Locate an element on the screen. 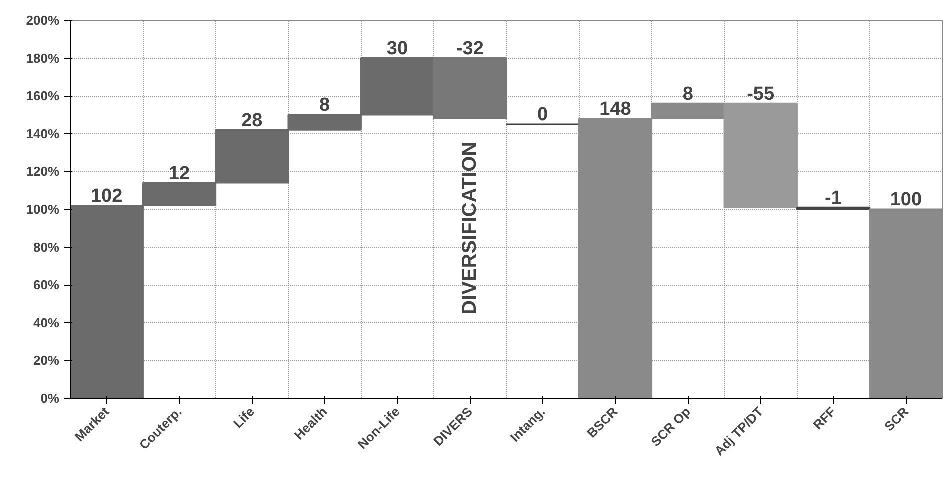  data-label: 102 is located at coordinates (106, 196).